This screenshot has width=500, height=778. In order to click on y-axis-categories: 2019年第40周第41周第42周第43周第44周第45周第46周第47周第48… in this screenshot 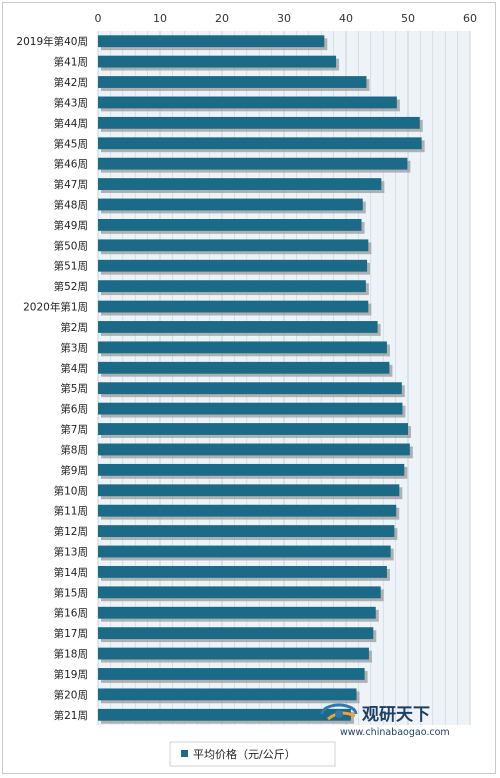, I will do `click(52, 378)`.